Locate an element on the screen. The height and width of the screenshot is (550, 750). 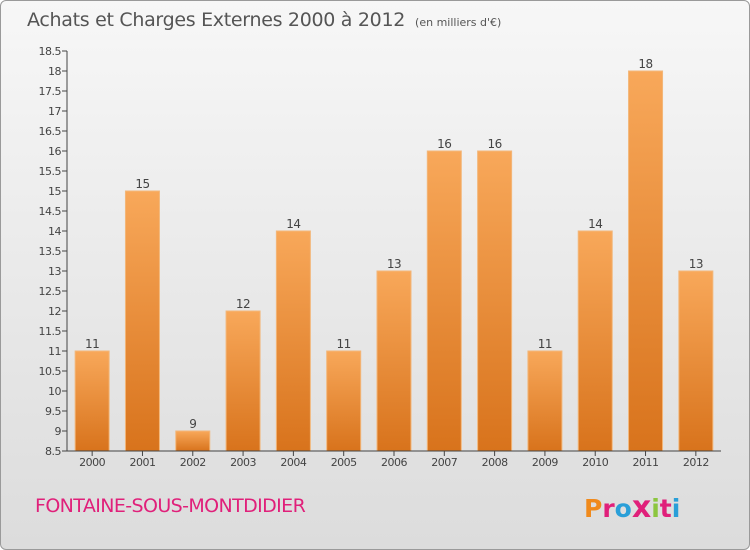
y-tick-label: 16.5 is located at coordinates (50, 131).